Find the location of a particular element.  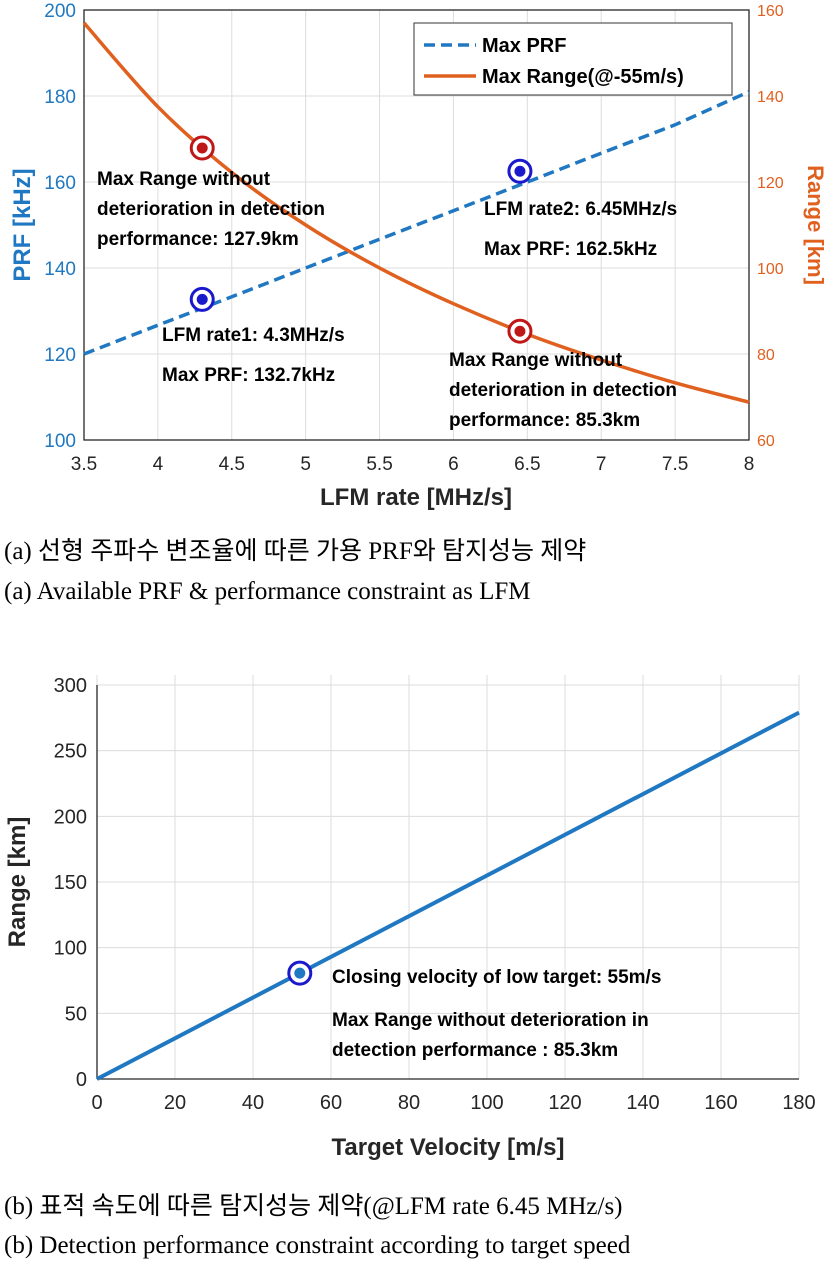

a-annotation-line: Max PRF: 162.5kHz is located at coordinates (570, 249).